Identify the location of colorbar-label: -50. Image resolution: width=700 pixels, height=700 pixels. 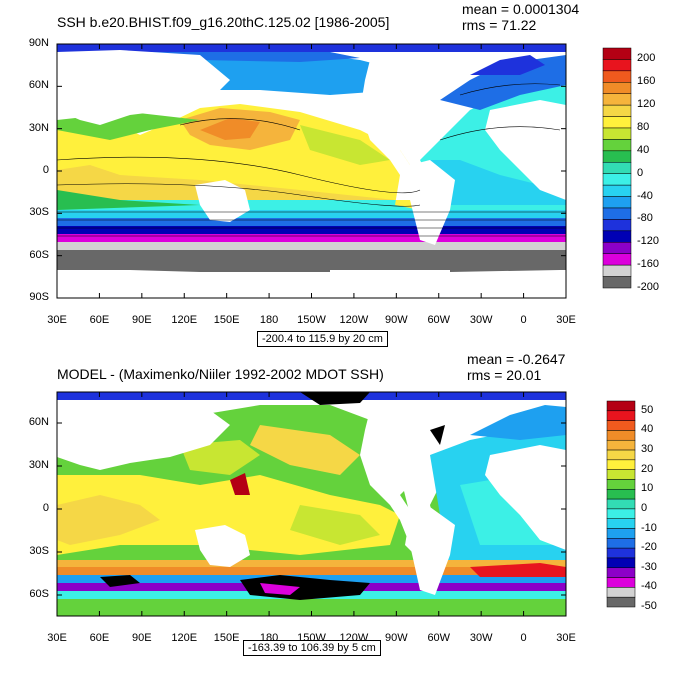
(649, 606).